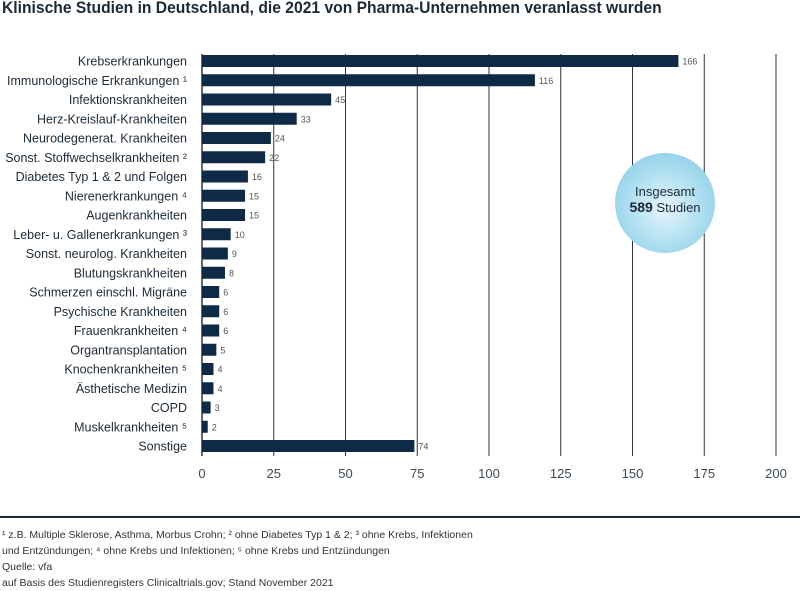 The width and height of the screenshot is (800, 591). I want to click on data-label: 45, so click(340, 100).